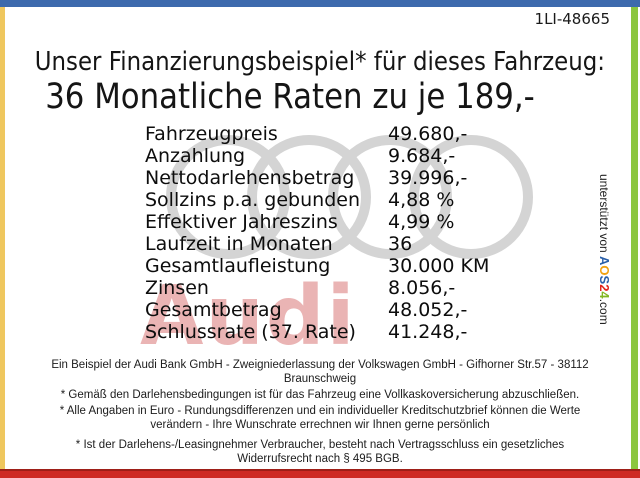 This screenshot has width=640, height=478. Describe the element at coordinates (320, 379) in the screenshot. I see `fine-print-line: Braunschweig` at that location.